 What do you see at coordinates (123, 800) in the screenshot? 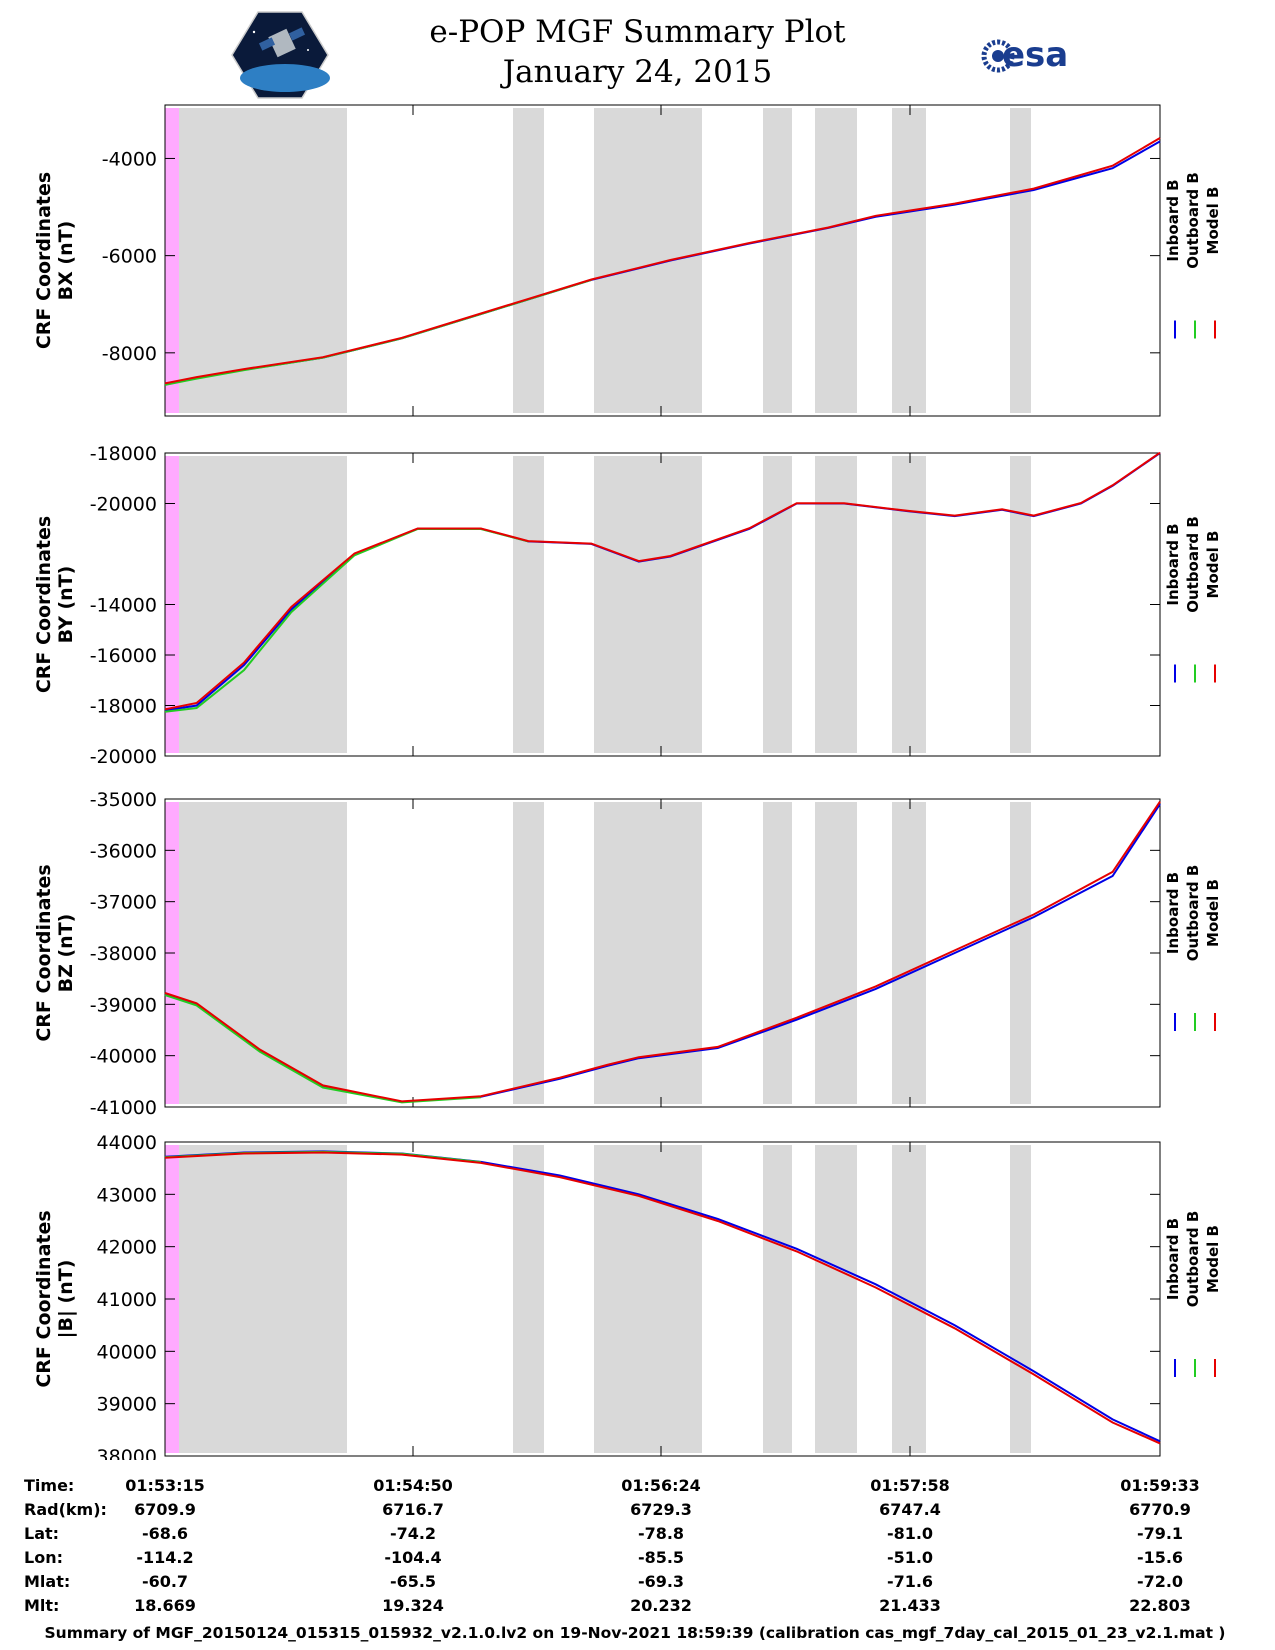
I see `y-tick-label: -35000` at bounding box center [123, 800].